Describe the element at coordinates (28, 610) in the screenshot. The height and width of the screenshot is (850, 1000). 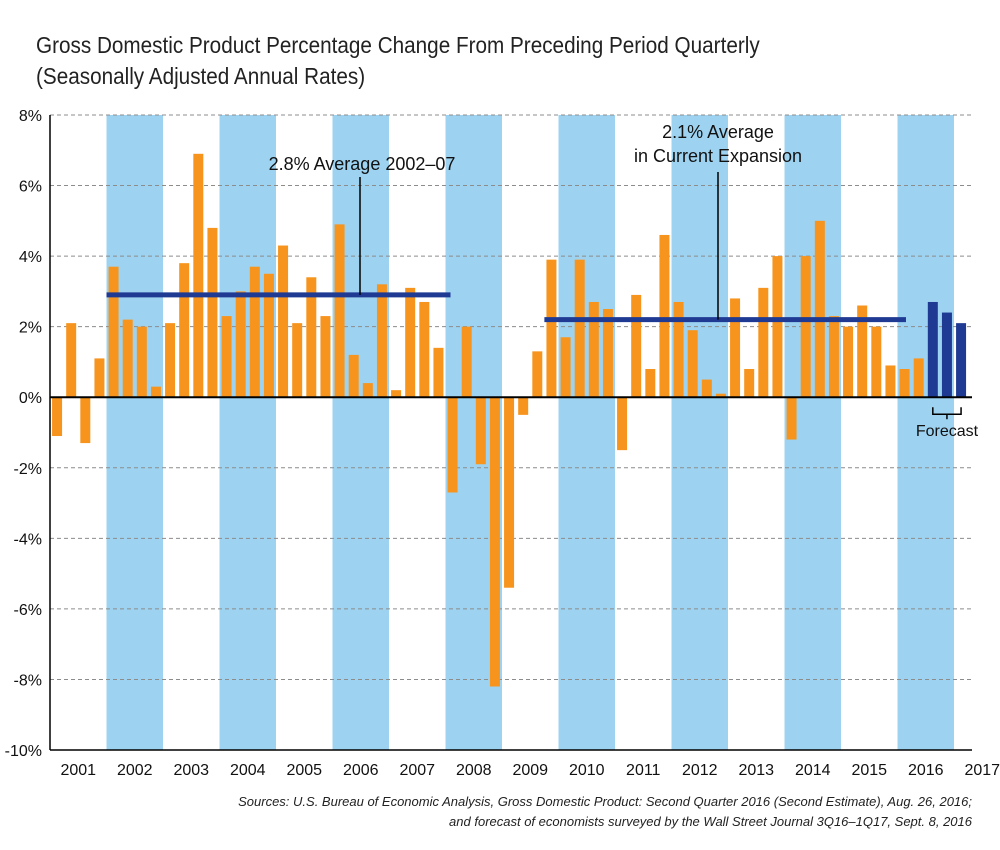
I see `y-tick-label: -6%` at that location.